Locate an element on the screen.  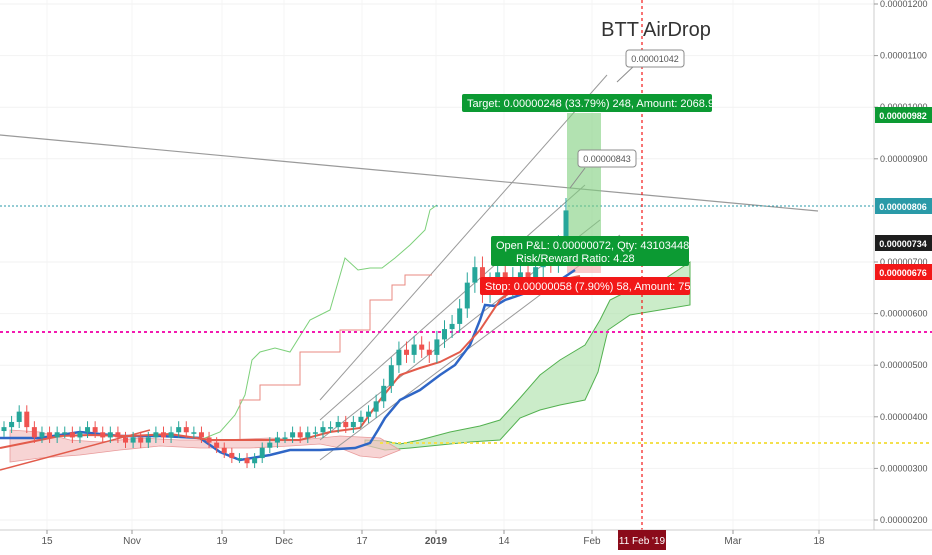
upper-callout-pointer is located at coordinates (626, 73).